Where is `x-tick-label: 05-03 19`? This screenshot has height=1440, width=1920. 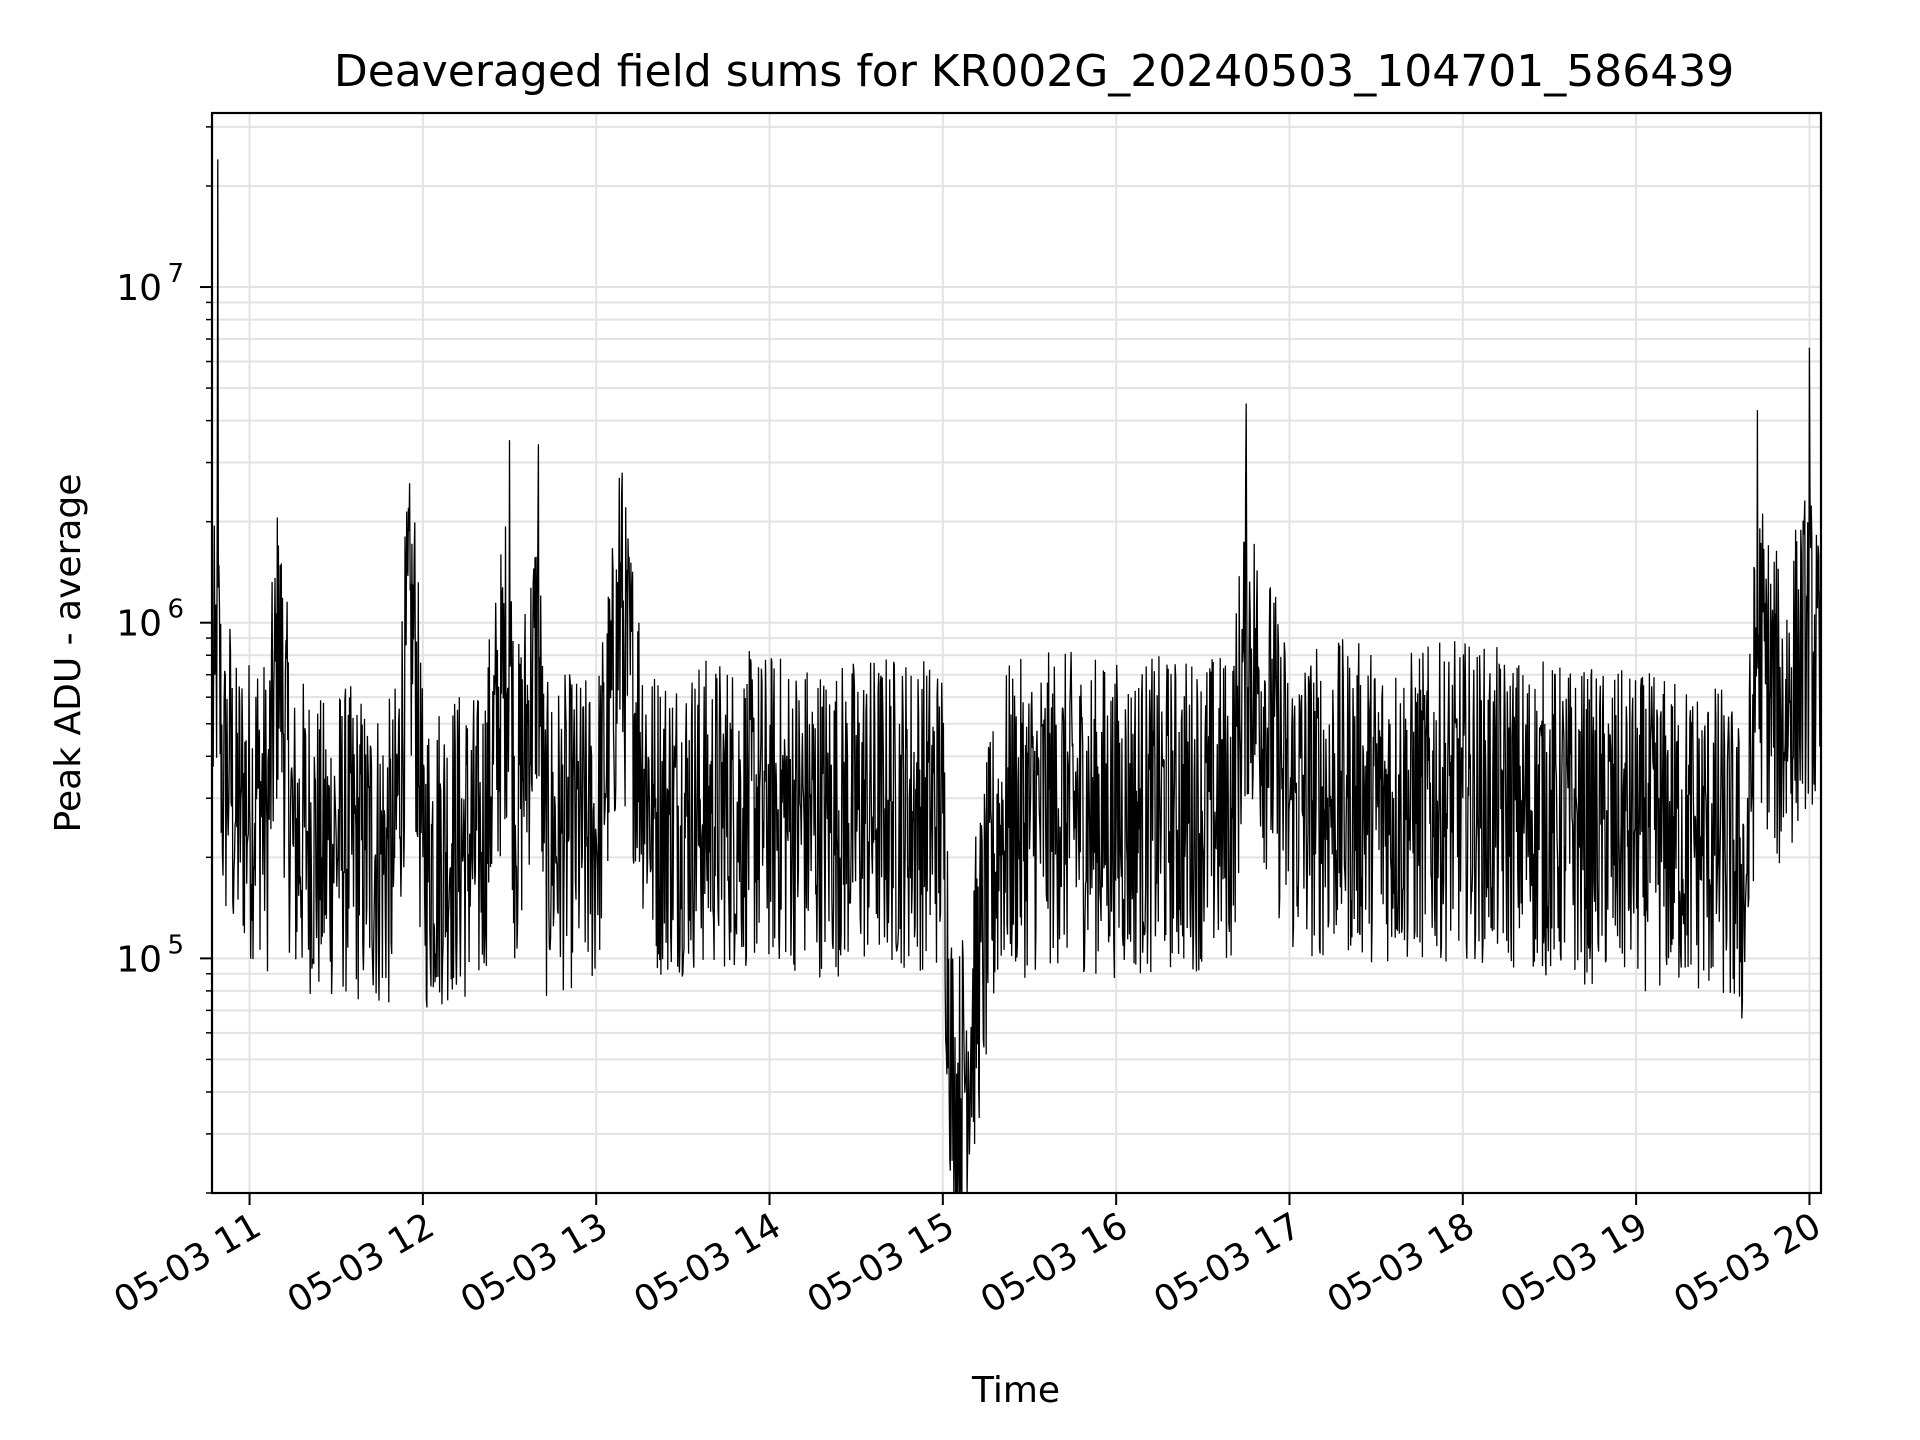 x-tick-label: 05-03 19 is located at coordinates (1574, 1263).